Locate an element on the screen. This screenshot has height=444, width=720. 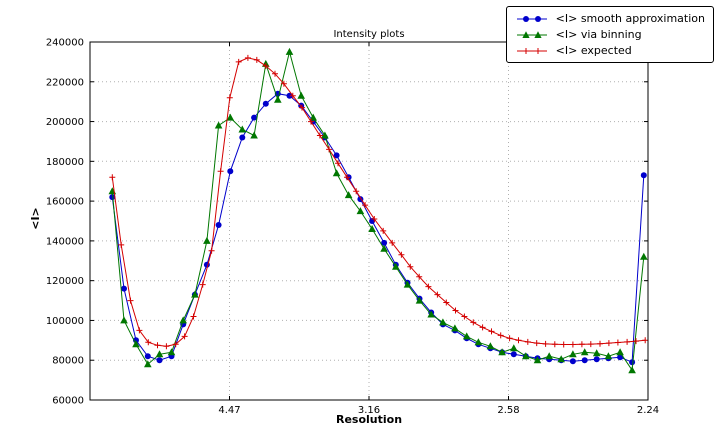
x-tick-label: 2.24 is located at coordinates (648, 410).